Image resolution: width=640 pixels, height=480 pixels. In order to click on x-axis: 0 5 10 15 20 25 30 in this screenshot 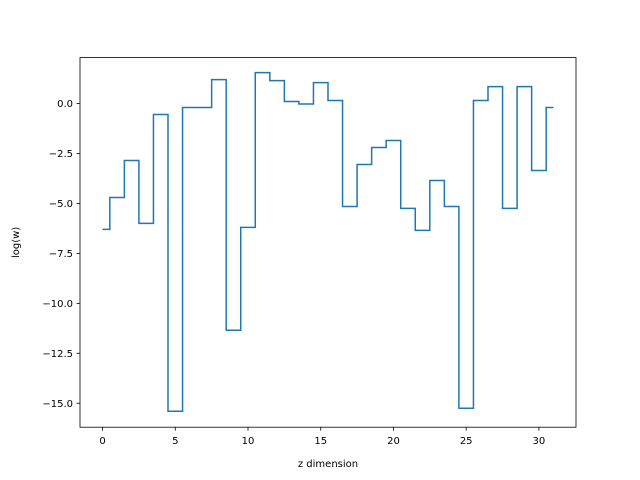, I will do `click(322, 437)`.